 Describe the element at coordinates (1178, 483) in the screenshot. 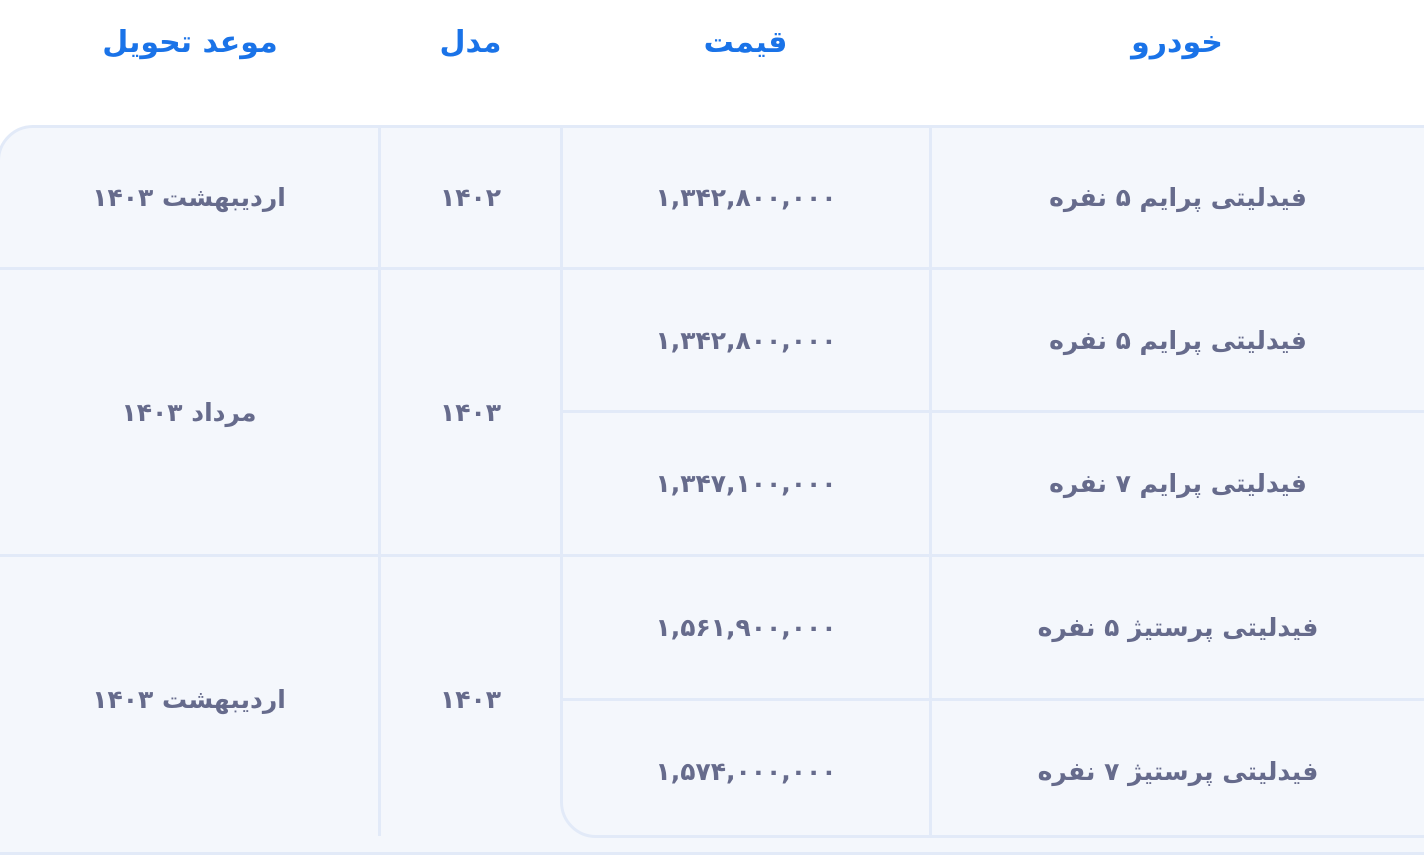

I see `car-cell: فیدلیتی پرایم ۷ نفره` at that location.